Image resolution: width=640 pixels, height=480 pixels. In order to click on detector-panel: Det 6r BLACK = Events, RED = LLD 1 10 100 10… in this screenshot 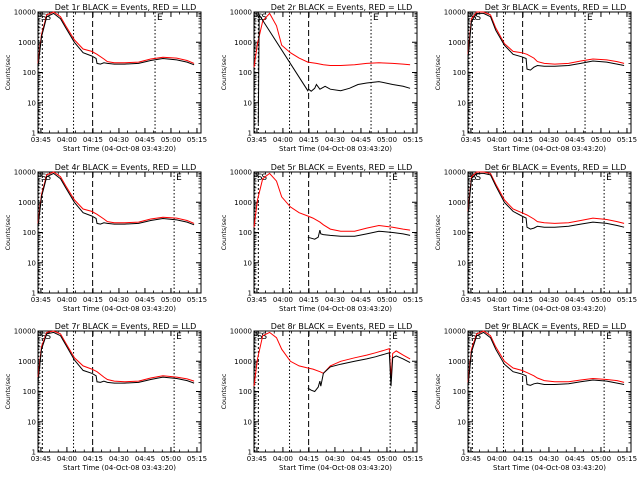, I will do `click(535, 238)`.